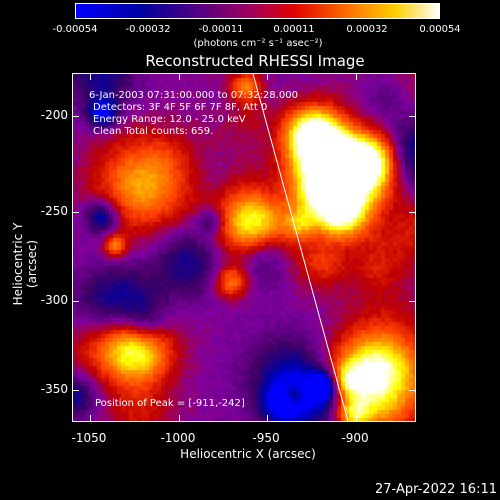 Image resolution: width=500 pixels, height=500 pixels. Describe the element at coordinates (440, 29) in the screenshot. I see `colorbar-tick: 0.00054` at that location.